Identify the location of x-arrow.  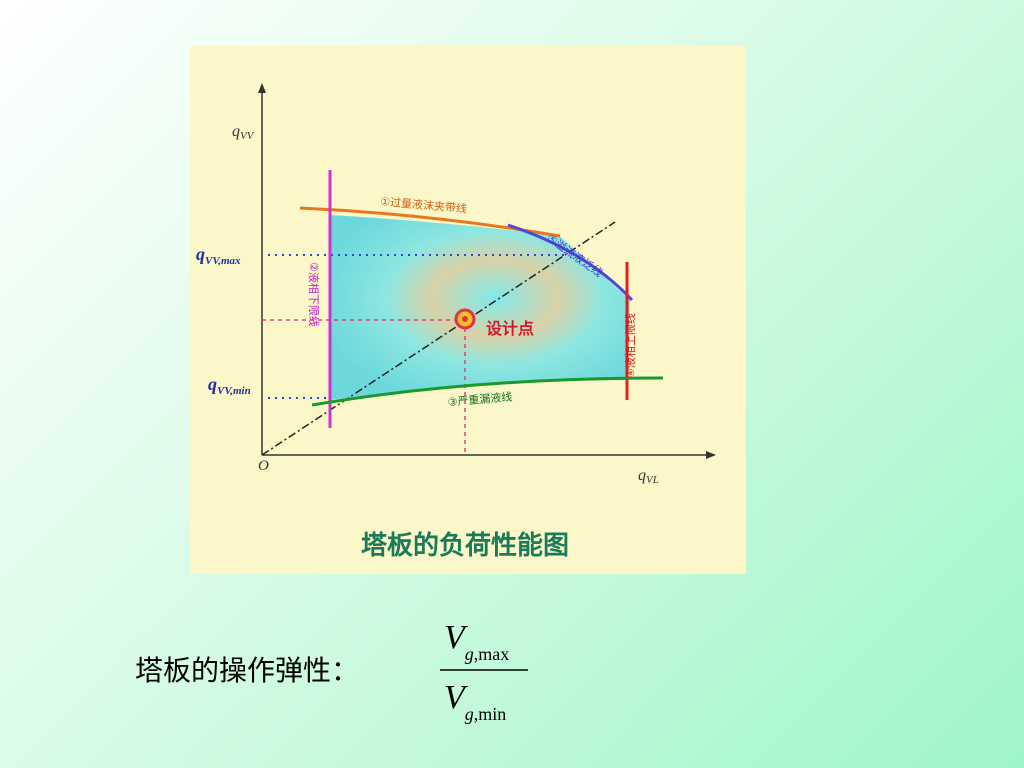
(711, 455).